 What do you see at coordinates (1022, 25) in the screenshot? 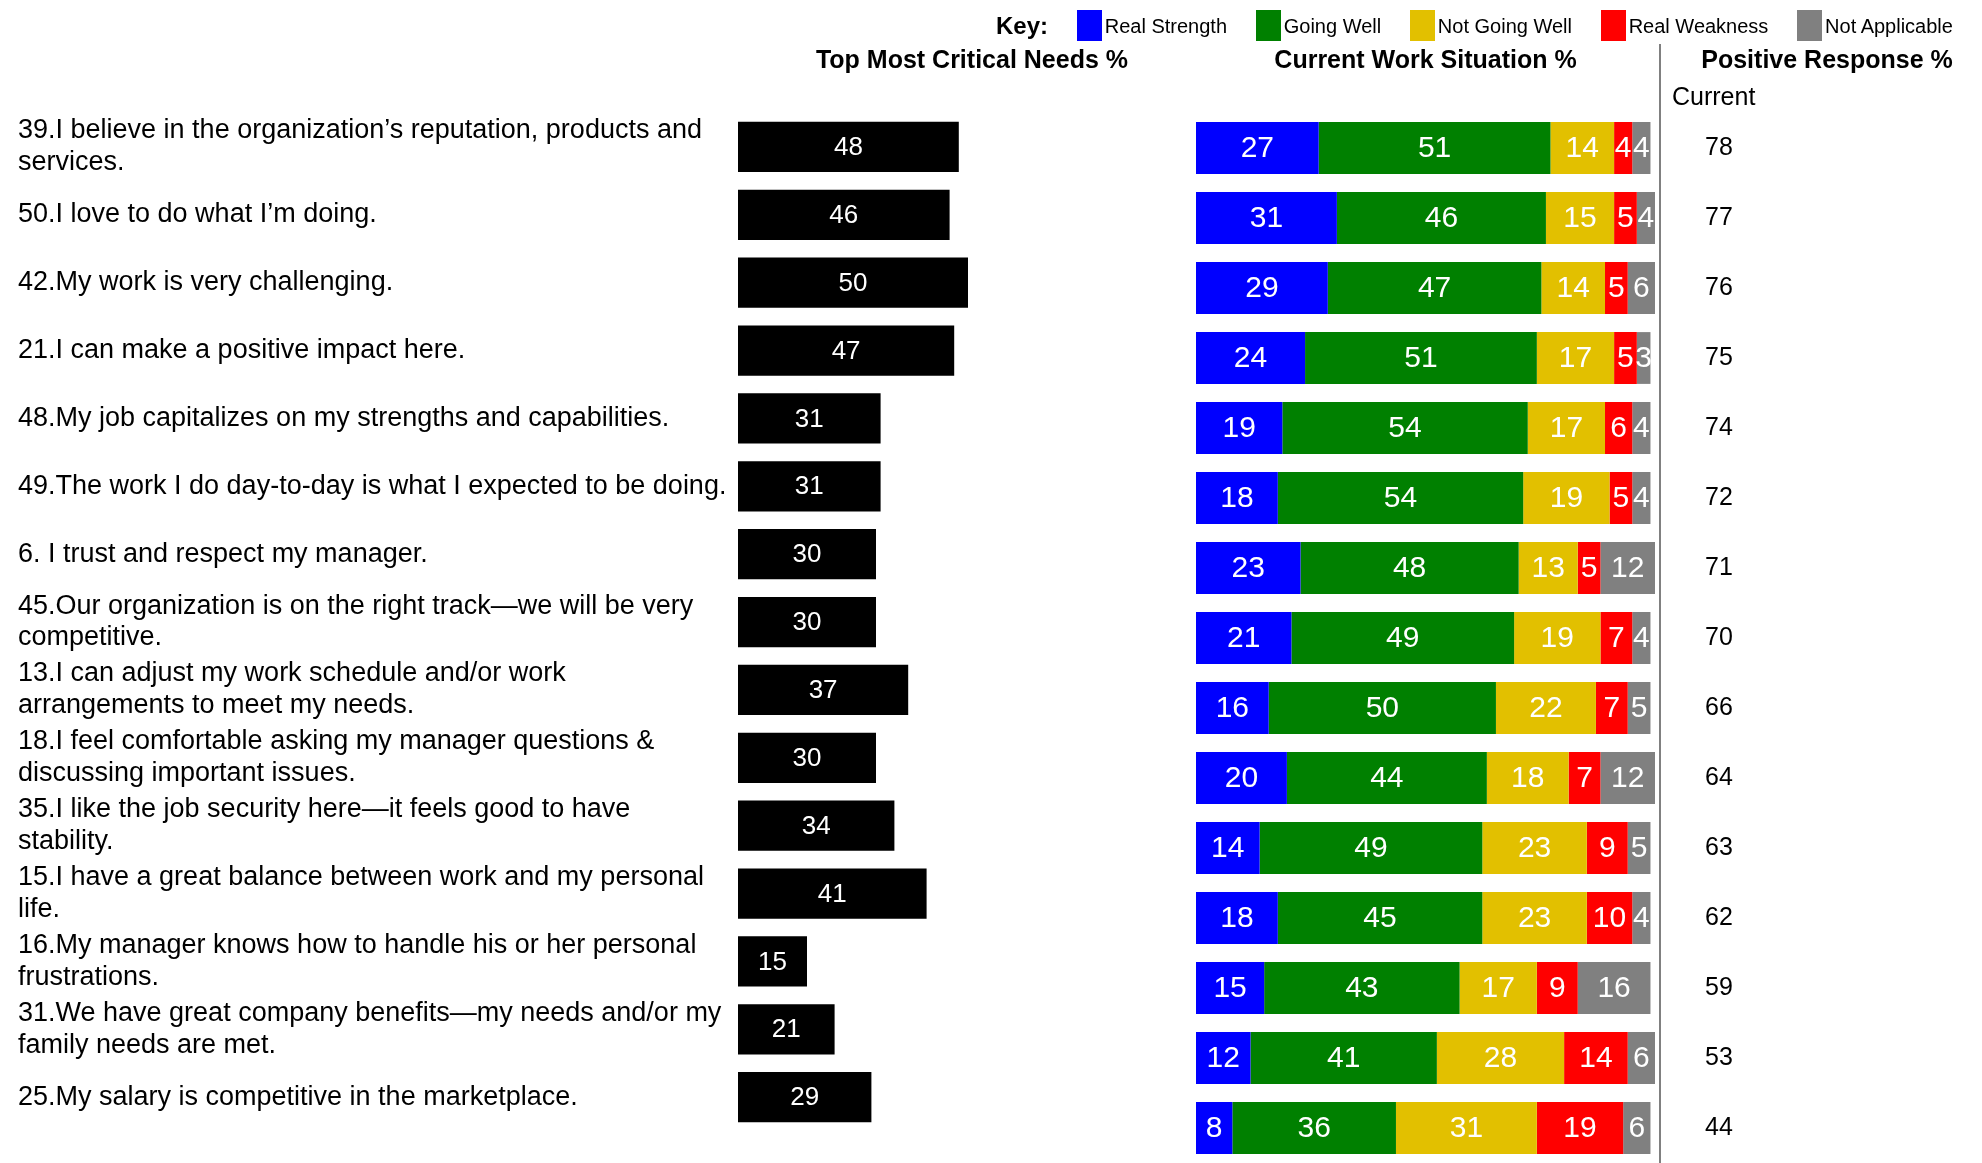
I see `legend-title: Key:` at bounding box center [1022, 25].